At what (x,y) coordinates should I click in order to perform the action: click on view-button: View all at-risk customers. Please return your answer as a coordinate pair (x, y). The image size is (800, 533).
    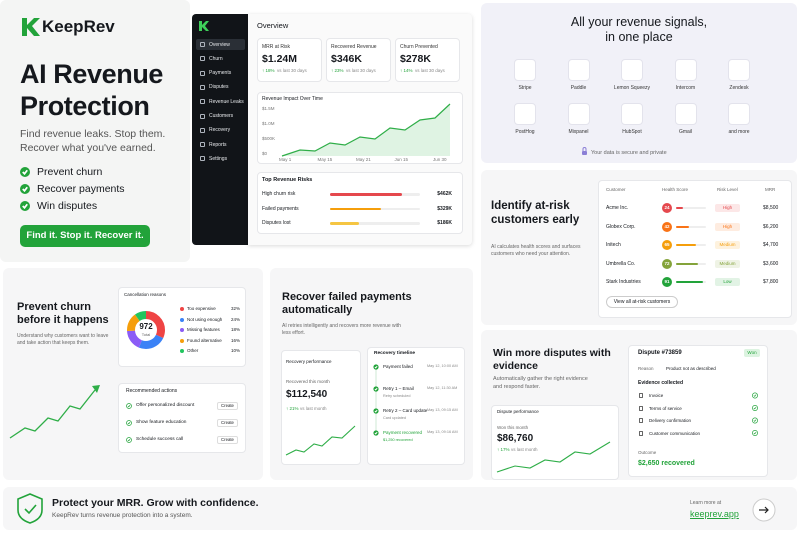
    Looking at the image, I should click on (642, 302).